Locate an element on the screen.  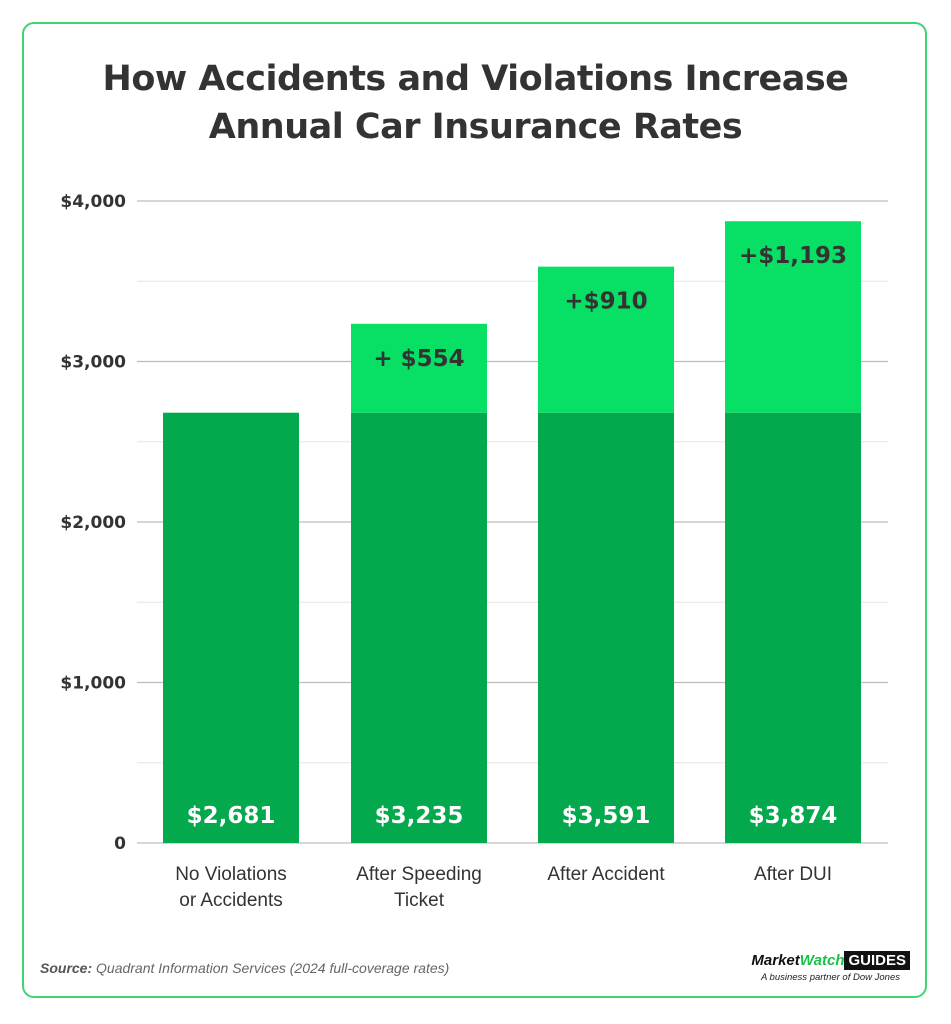
title-line-2: Annual Car Insurance Rates is located at coordinates (475, 127).